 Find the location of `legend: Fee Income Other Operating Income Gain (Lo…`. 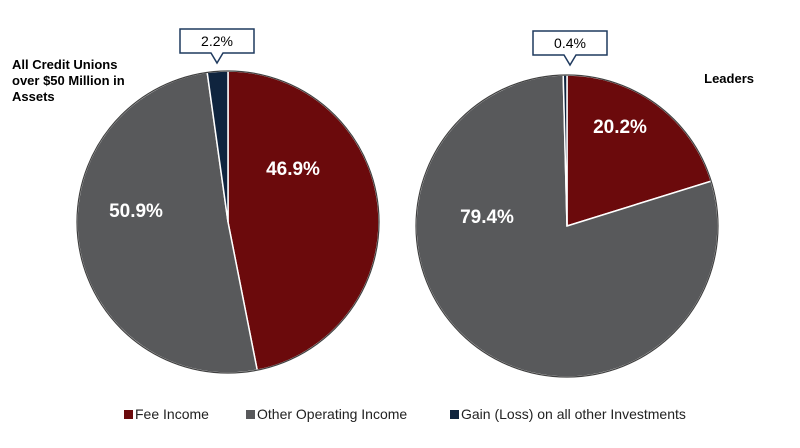

legend: Fee Income Other Operating Income Gain (Lo… is located at coordinates (405, 414).